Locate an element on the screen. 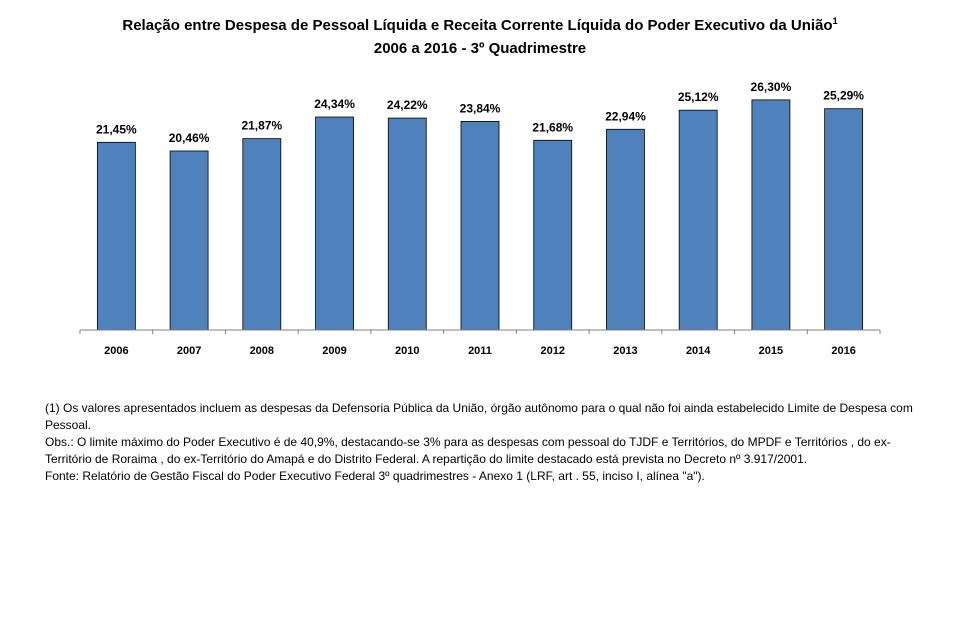  bar-2006 is located at coordinates (116, 236).